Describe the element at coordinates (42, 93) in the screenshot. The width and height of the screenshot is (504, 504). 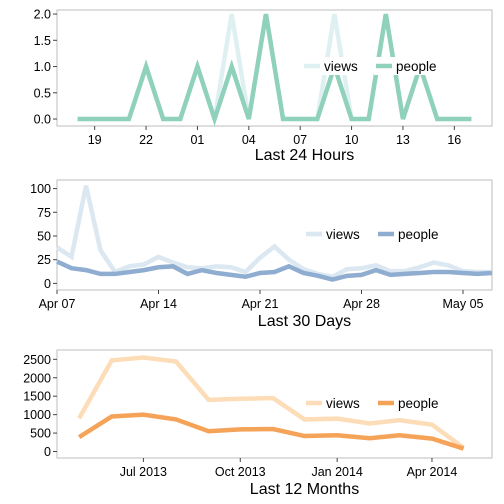
I see `y-tick-label: 0.5` at that location.